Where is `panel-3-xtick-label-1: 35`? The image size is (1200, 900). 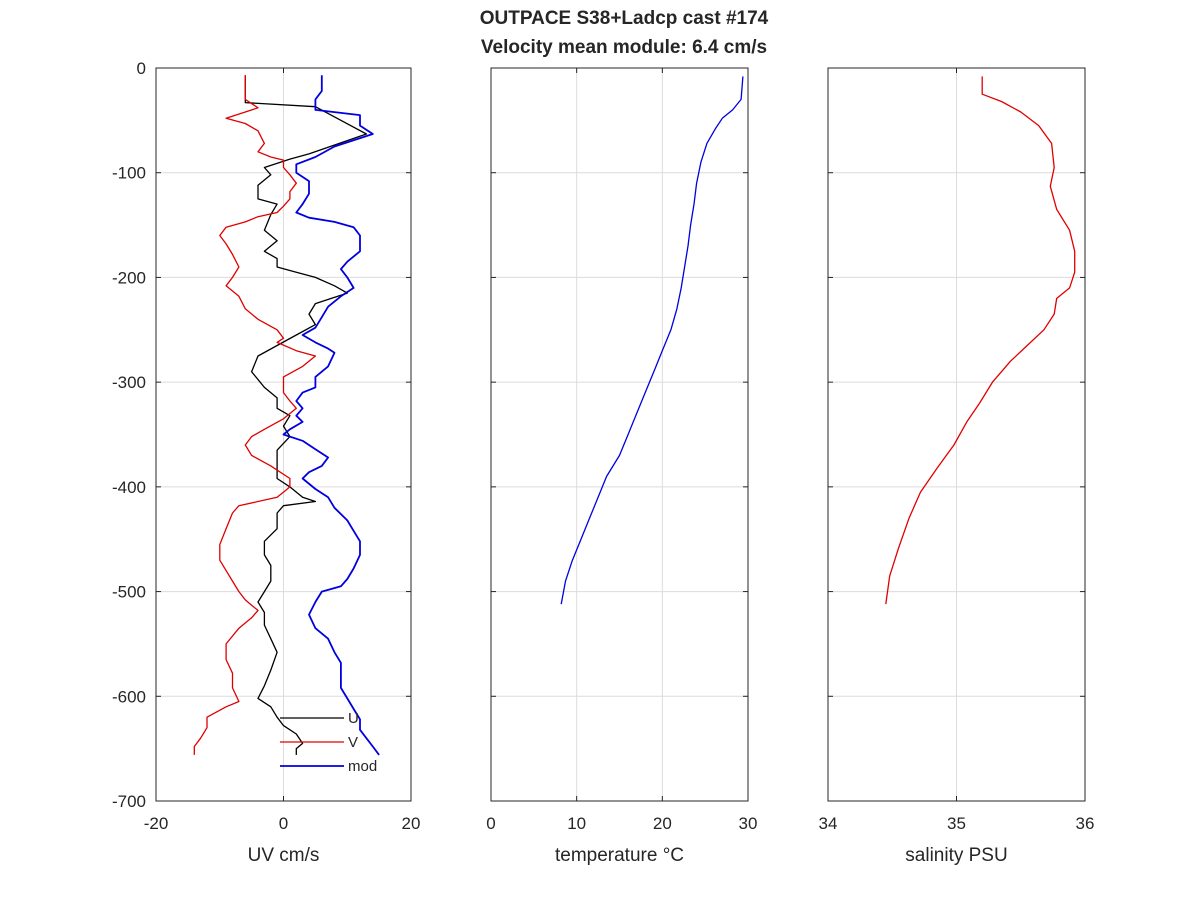 panel-3-xtick-label-1: 35 is located at coordinates (956, 823).